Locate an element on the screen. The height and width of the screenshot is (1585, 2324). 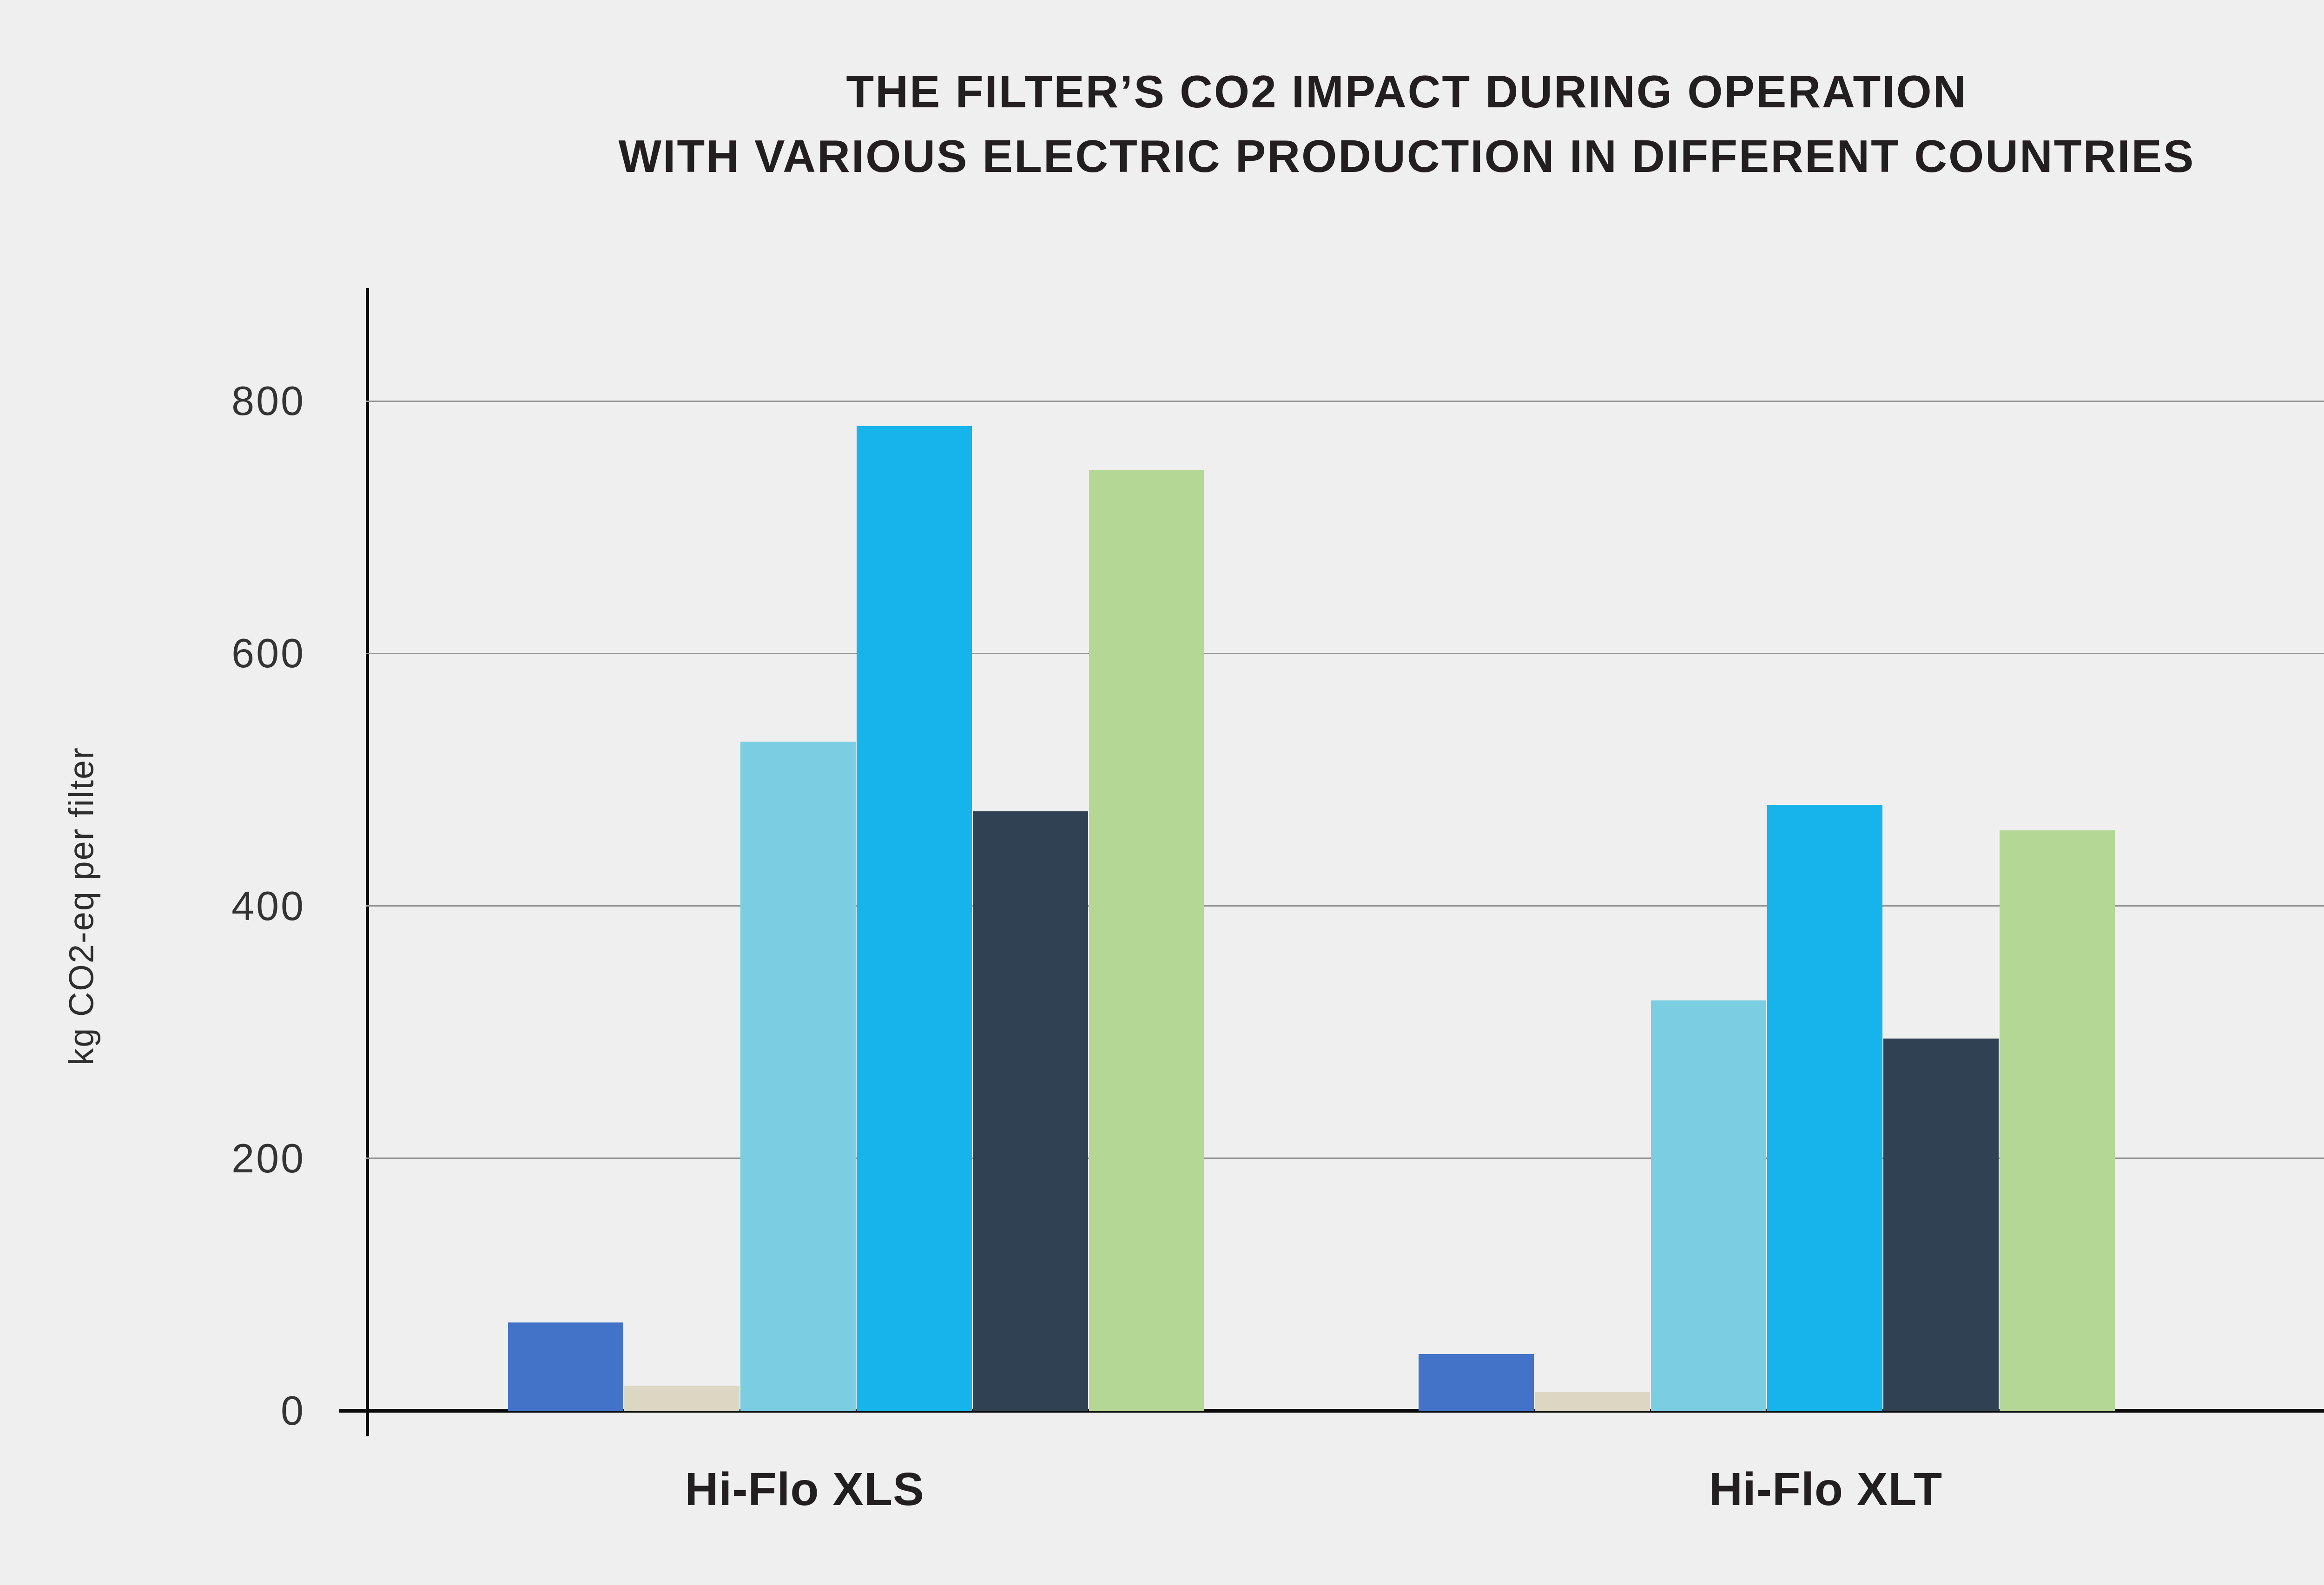
bar-hi-flo-xls-el-mix-100-wind is located at coordinates (681, 1398).